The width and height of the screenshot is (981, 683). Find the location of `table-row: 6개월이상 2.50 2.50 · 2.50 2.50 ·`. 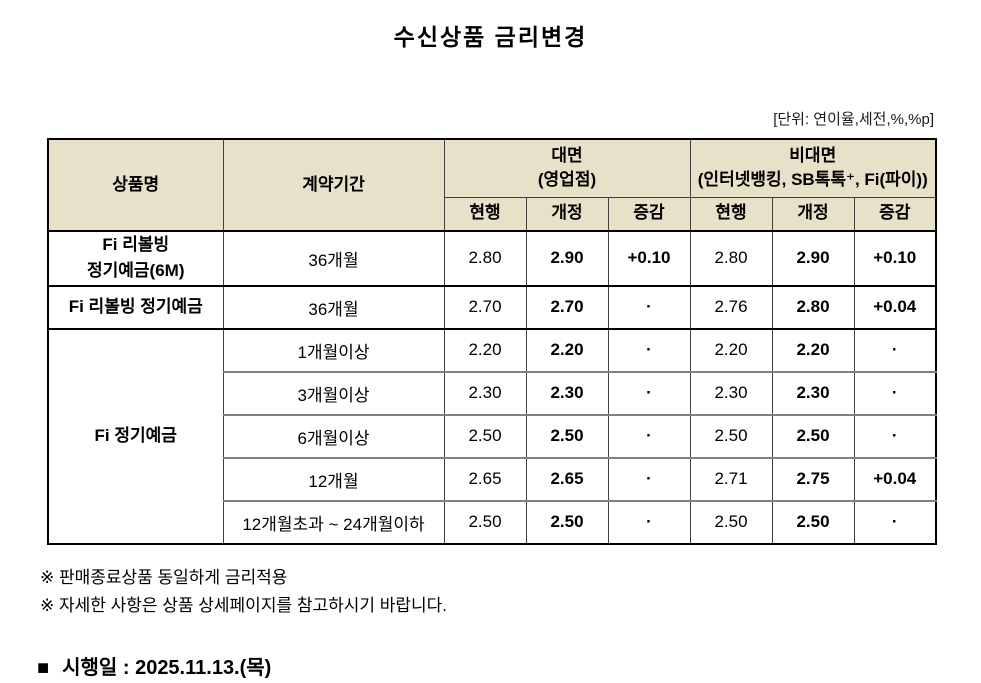

table-row: 6개월이상 2.50 2.50 · 2.50 2.50 · is located at coordinates (492, 436).